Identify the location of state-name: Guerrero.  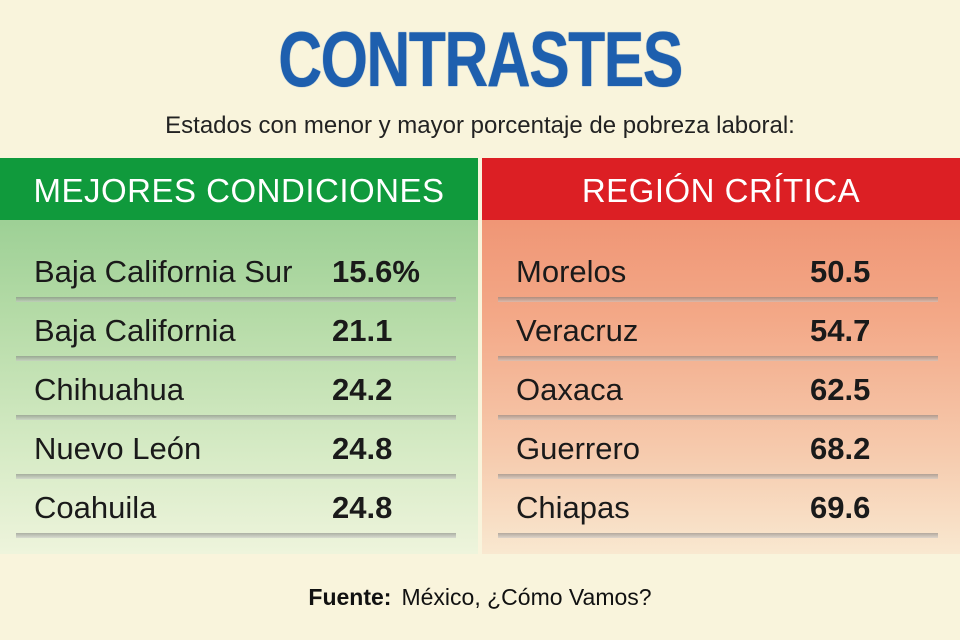
(578, 448).